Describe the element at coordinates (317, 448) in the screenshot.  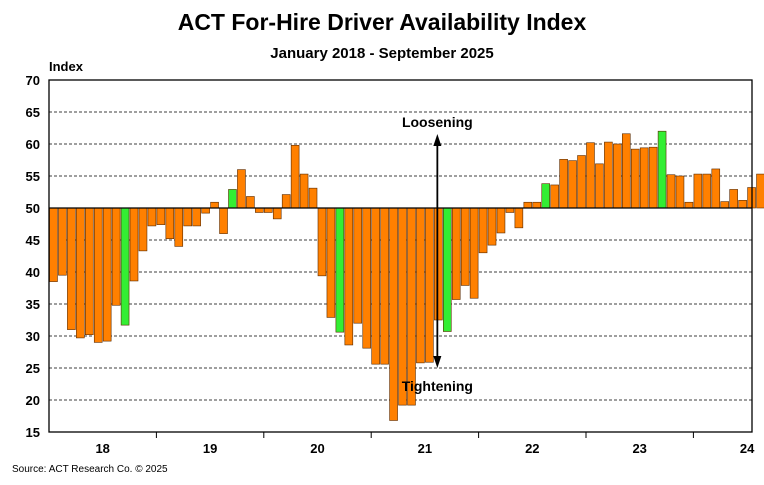
I see `x-tick-label: 20` at that location.